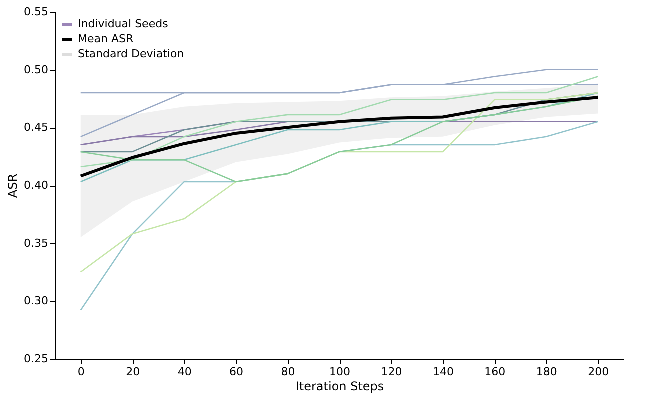 The image size is (646, 414). Describe the element at coordinates (36, 243) in the screenshot. I see `y-tick-label: 0.35` at that location.